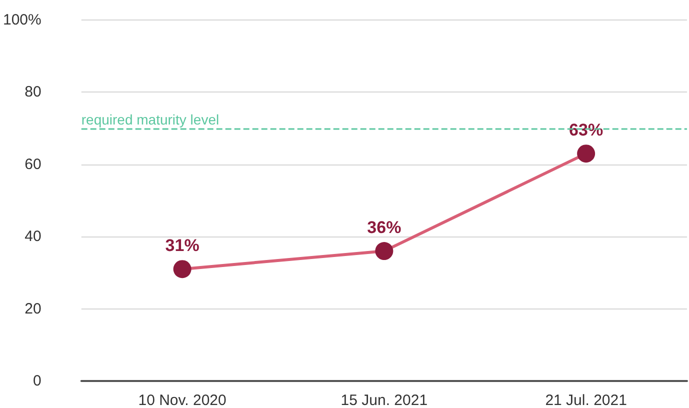  I want to click on y-tick-label: 0, so click(37, 381).